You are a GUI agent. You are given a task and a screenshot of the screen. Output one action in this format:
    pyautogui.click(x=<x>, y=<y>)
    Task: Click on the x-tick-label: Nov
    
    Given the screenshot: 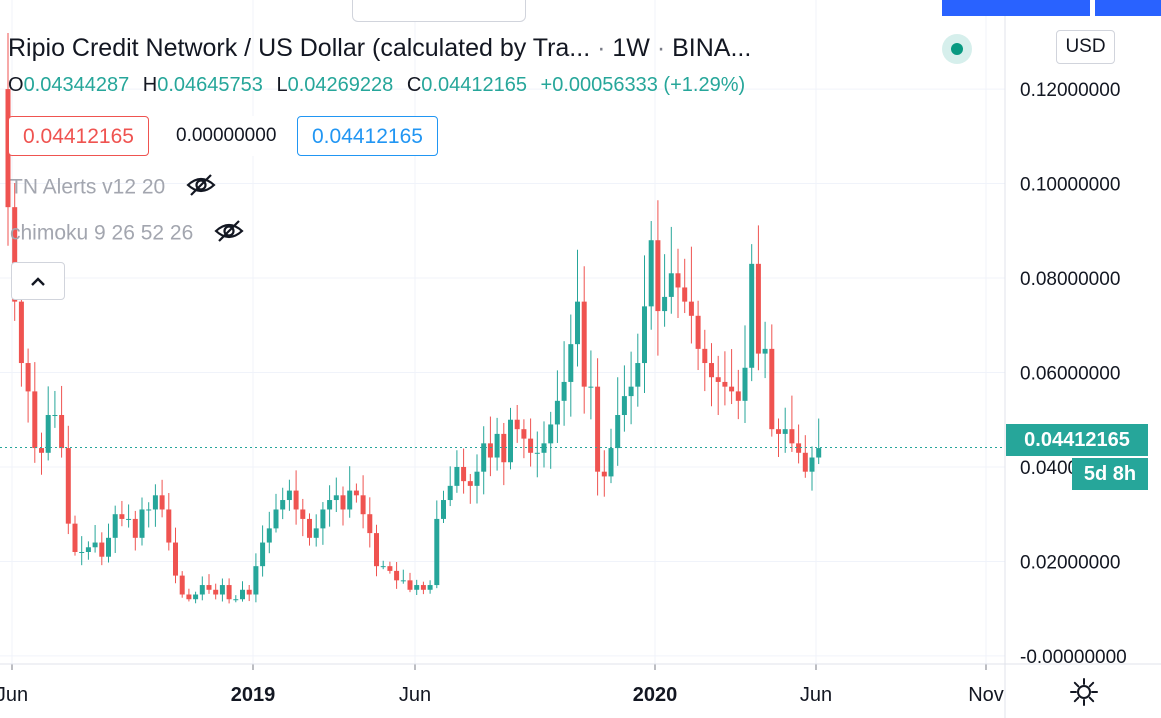 What is the action you would take?
    pyautogui.click(x=986, y=695)
    